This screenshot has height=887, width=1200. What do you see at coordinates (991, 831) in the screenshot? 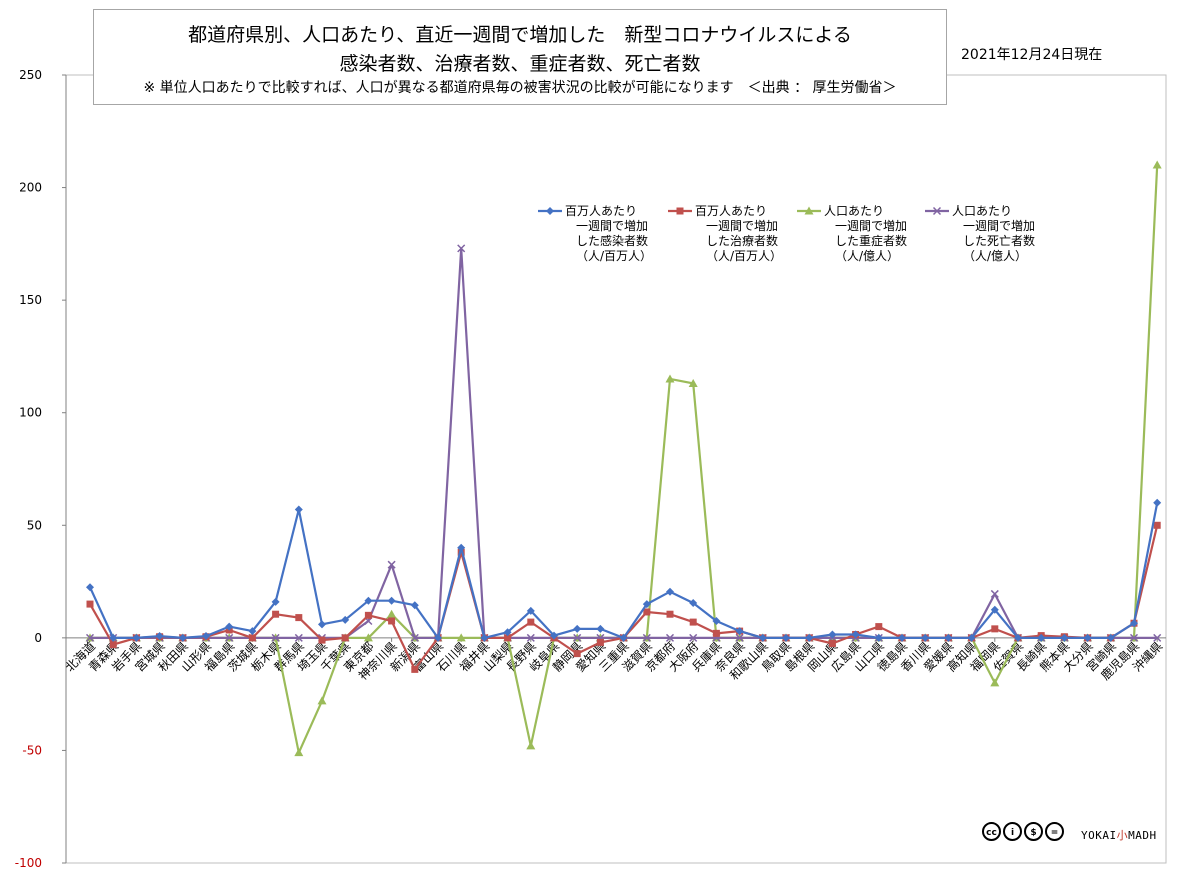
I see `cc-icon: cc` at bounding box center [991, 831].